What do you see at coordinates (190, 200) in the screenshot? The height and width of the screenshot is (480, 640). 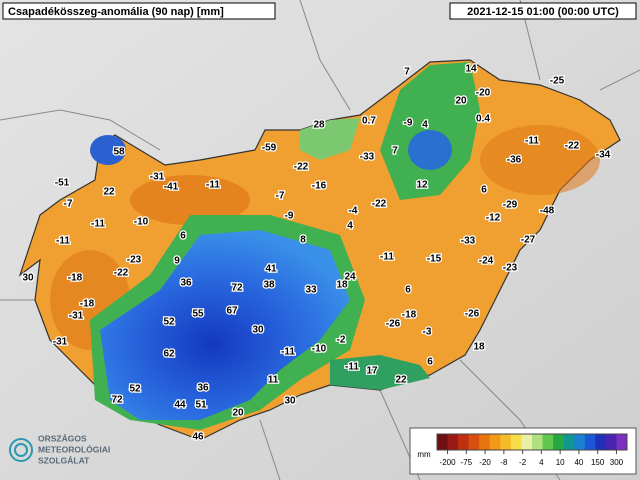 I see `dry-zone` at bounding box center [190, 200].